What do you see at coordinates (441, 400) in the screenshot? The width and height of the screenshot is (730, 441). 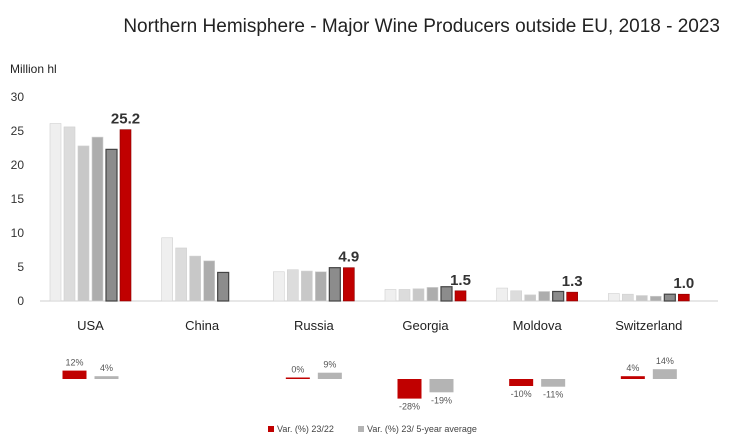 I see `var-23-avg-label: -19%` at bounding box center [441, 400].